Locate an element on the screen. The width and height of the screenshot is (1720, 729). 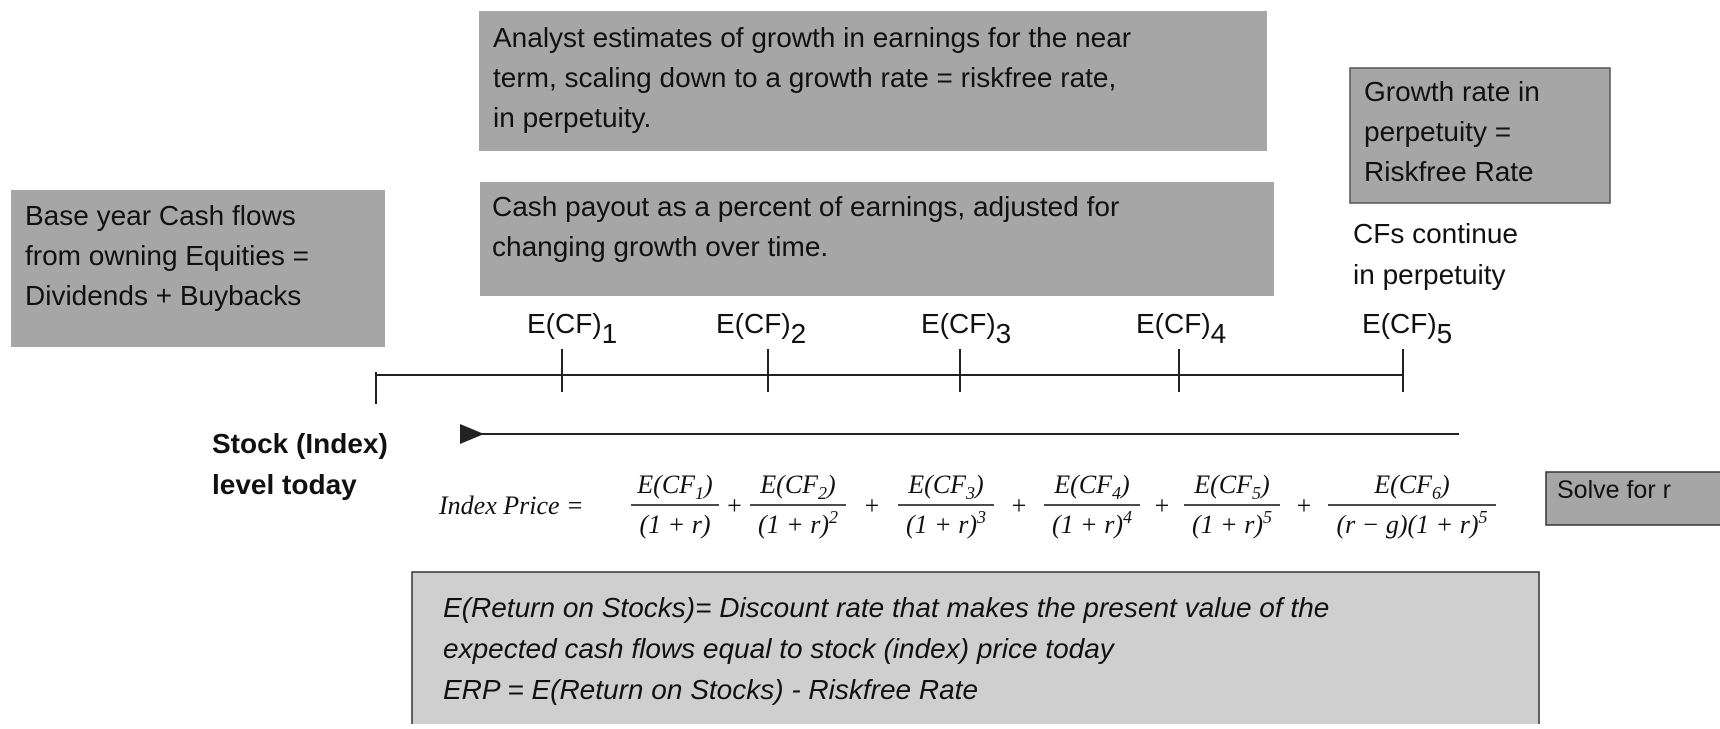
denominator: (1 + r)2 is located at coordinates (798, 523).